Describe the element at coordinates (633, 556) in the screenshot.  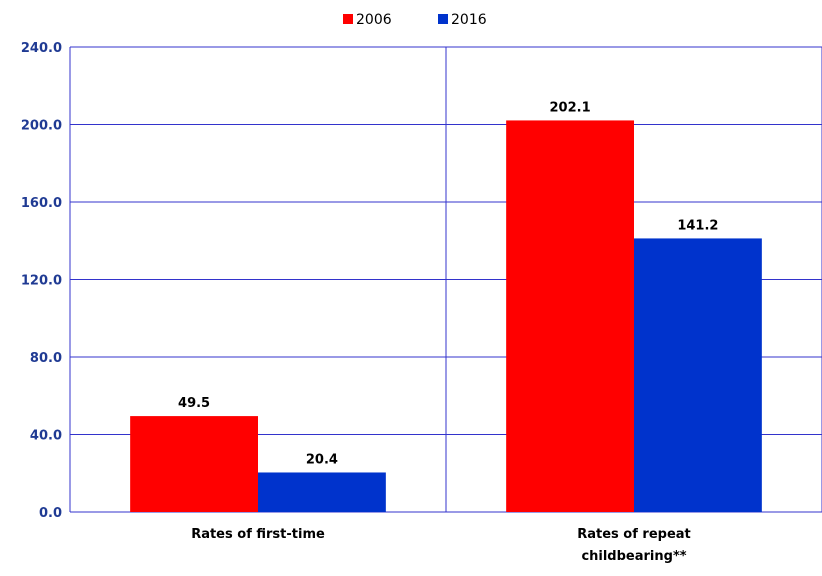
I see `x-category-label: childbearing**` at that location.